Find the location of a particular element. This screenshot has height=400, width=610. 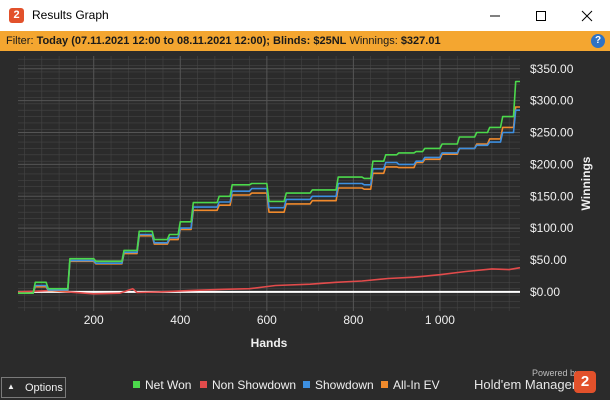

close-button is located at coordinates (587, 15).